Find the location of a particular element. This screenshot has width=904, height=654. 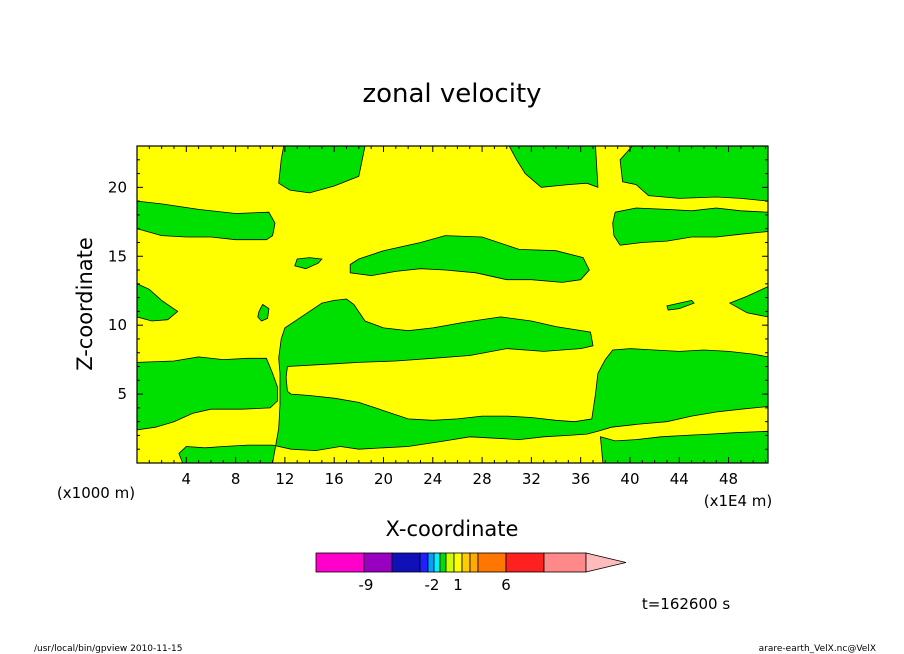

time-label: t=162600 s is located at coordinates (686, 604).